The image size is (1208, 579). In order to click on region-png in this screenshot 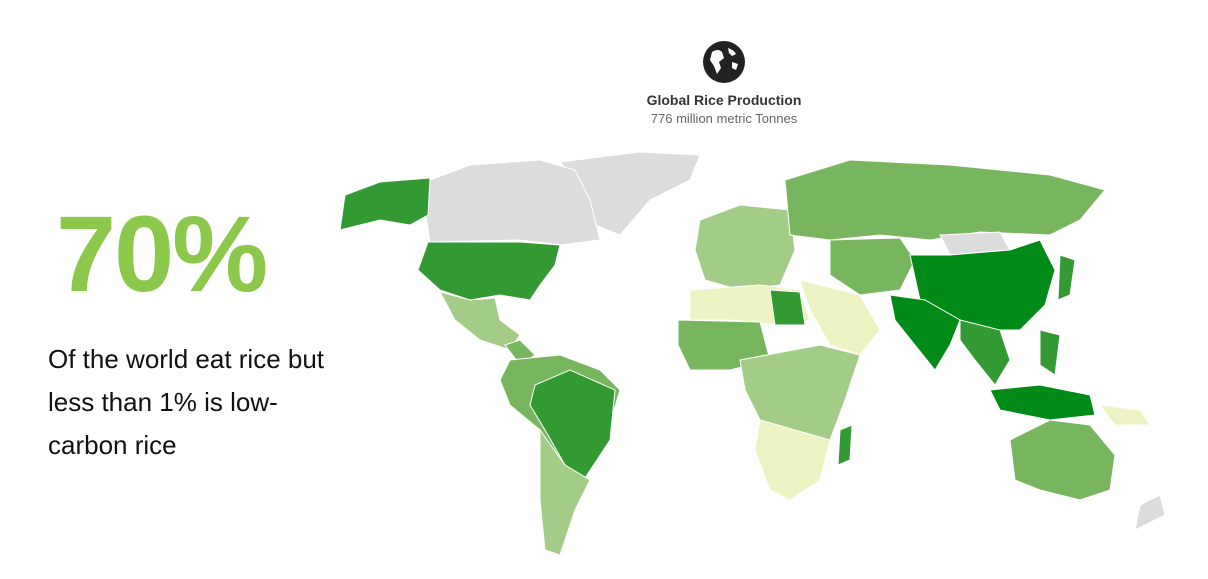, I will do `click(1124, 415)`.